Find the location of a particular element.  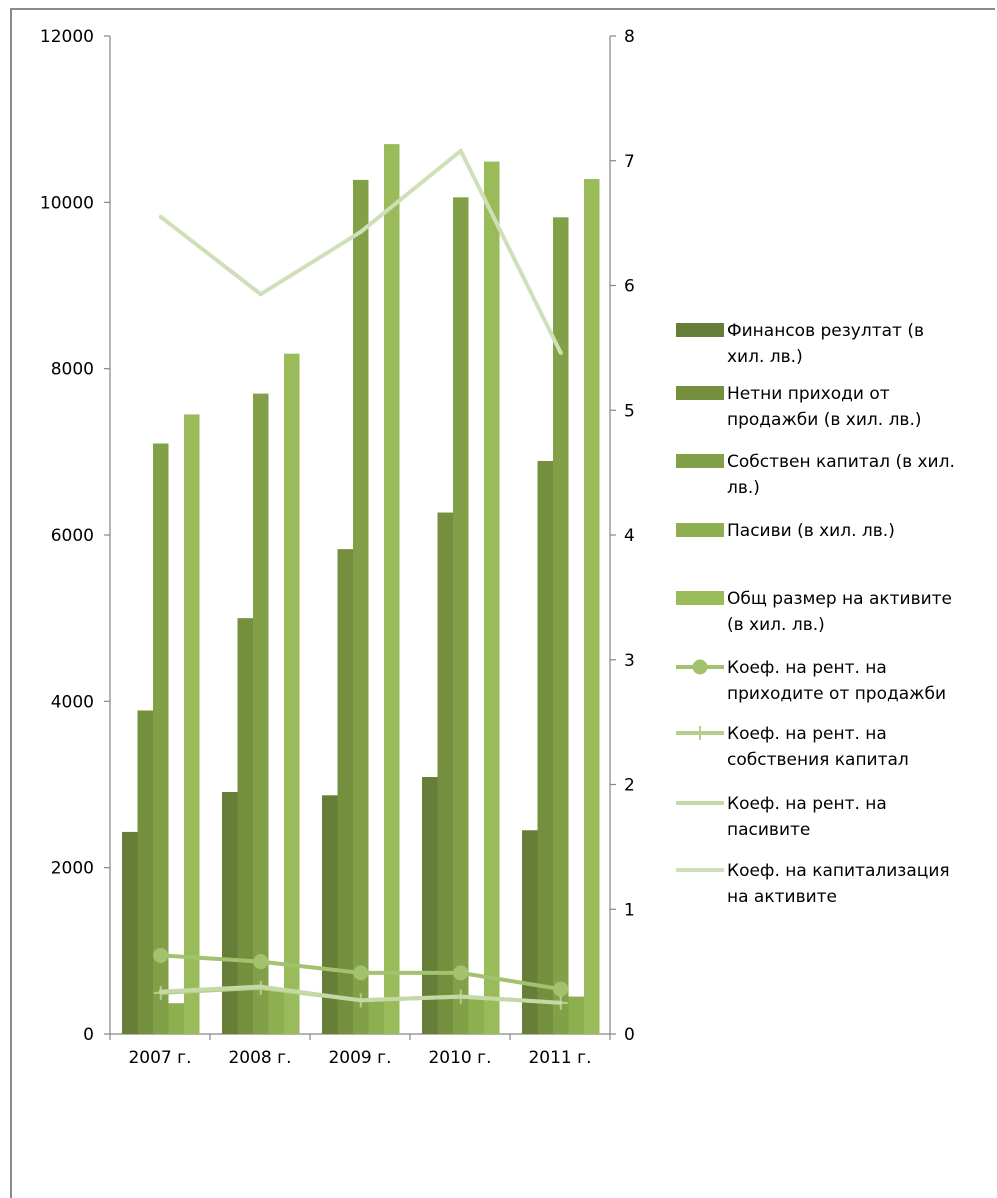

x-tick-label: 2007 г. is located at coordinates (159, 1058).